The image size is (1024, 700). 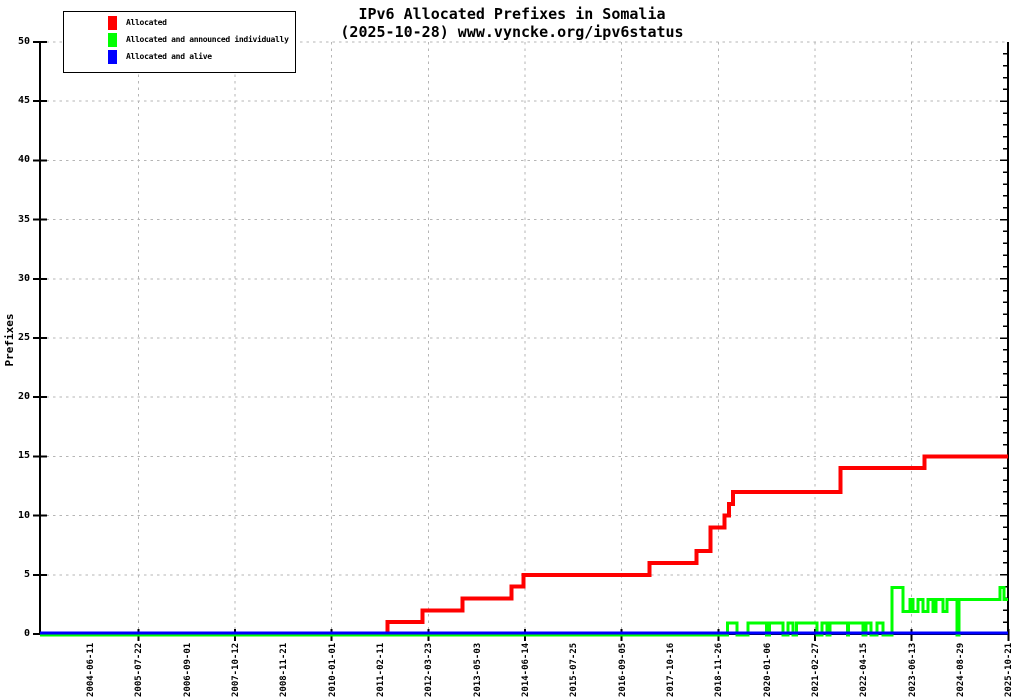 I want to click on y-tick-label: 45, so click(x=23, y=101).